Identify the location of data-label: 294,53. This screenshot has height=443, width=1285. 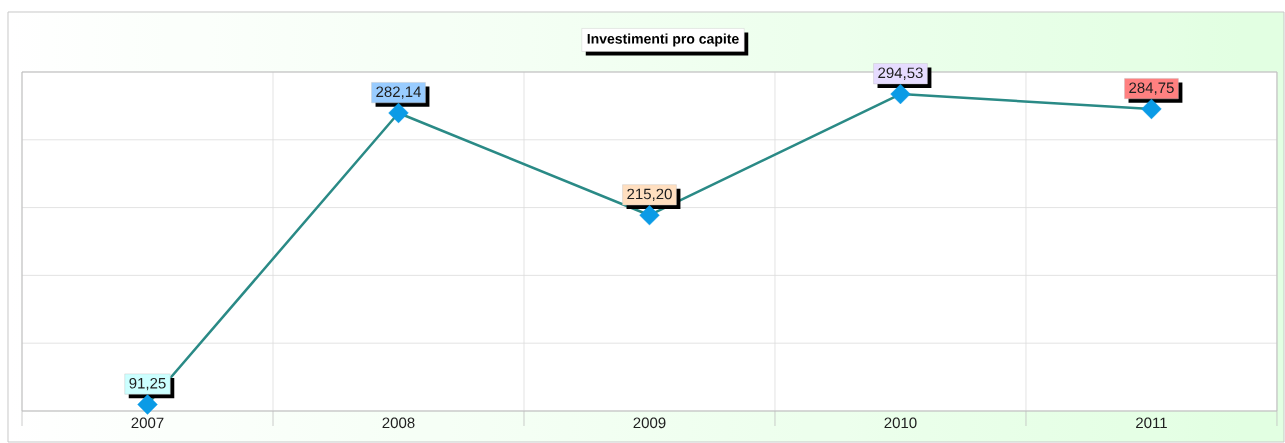
(900, 73).